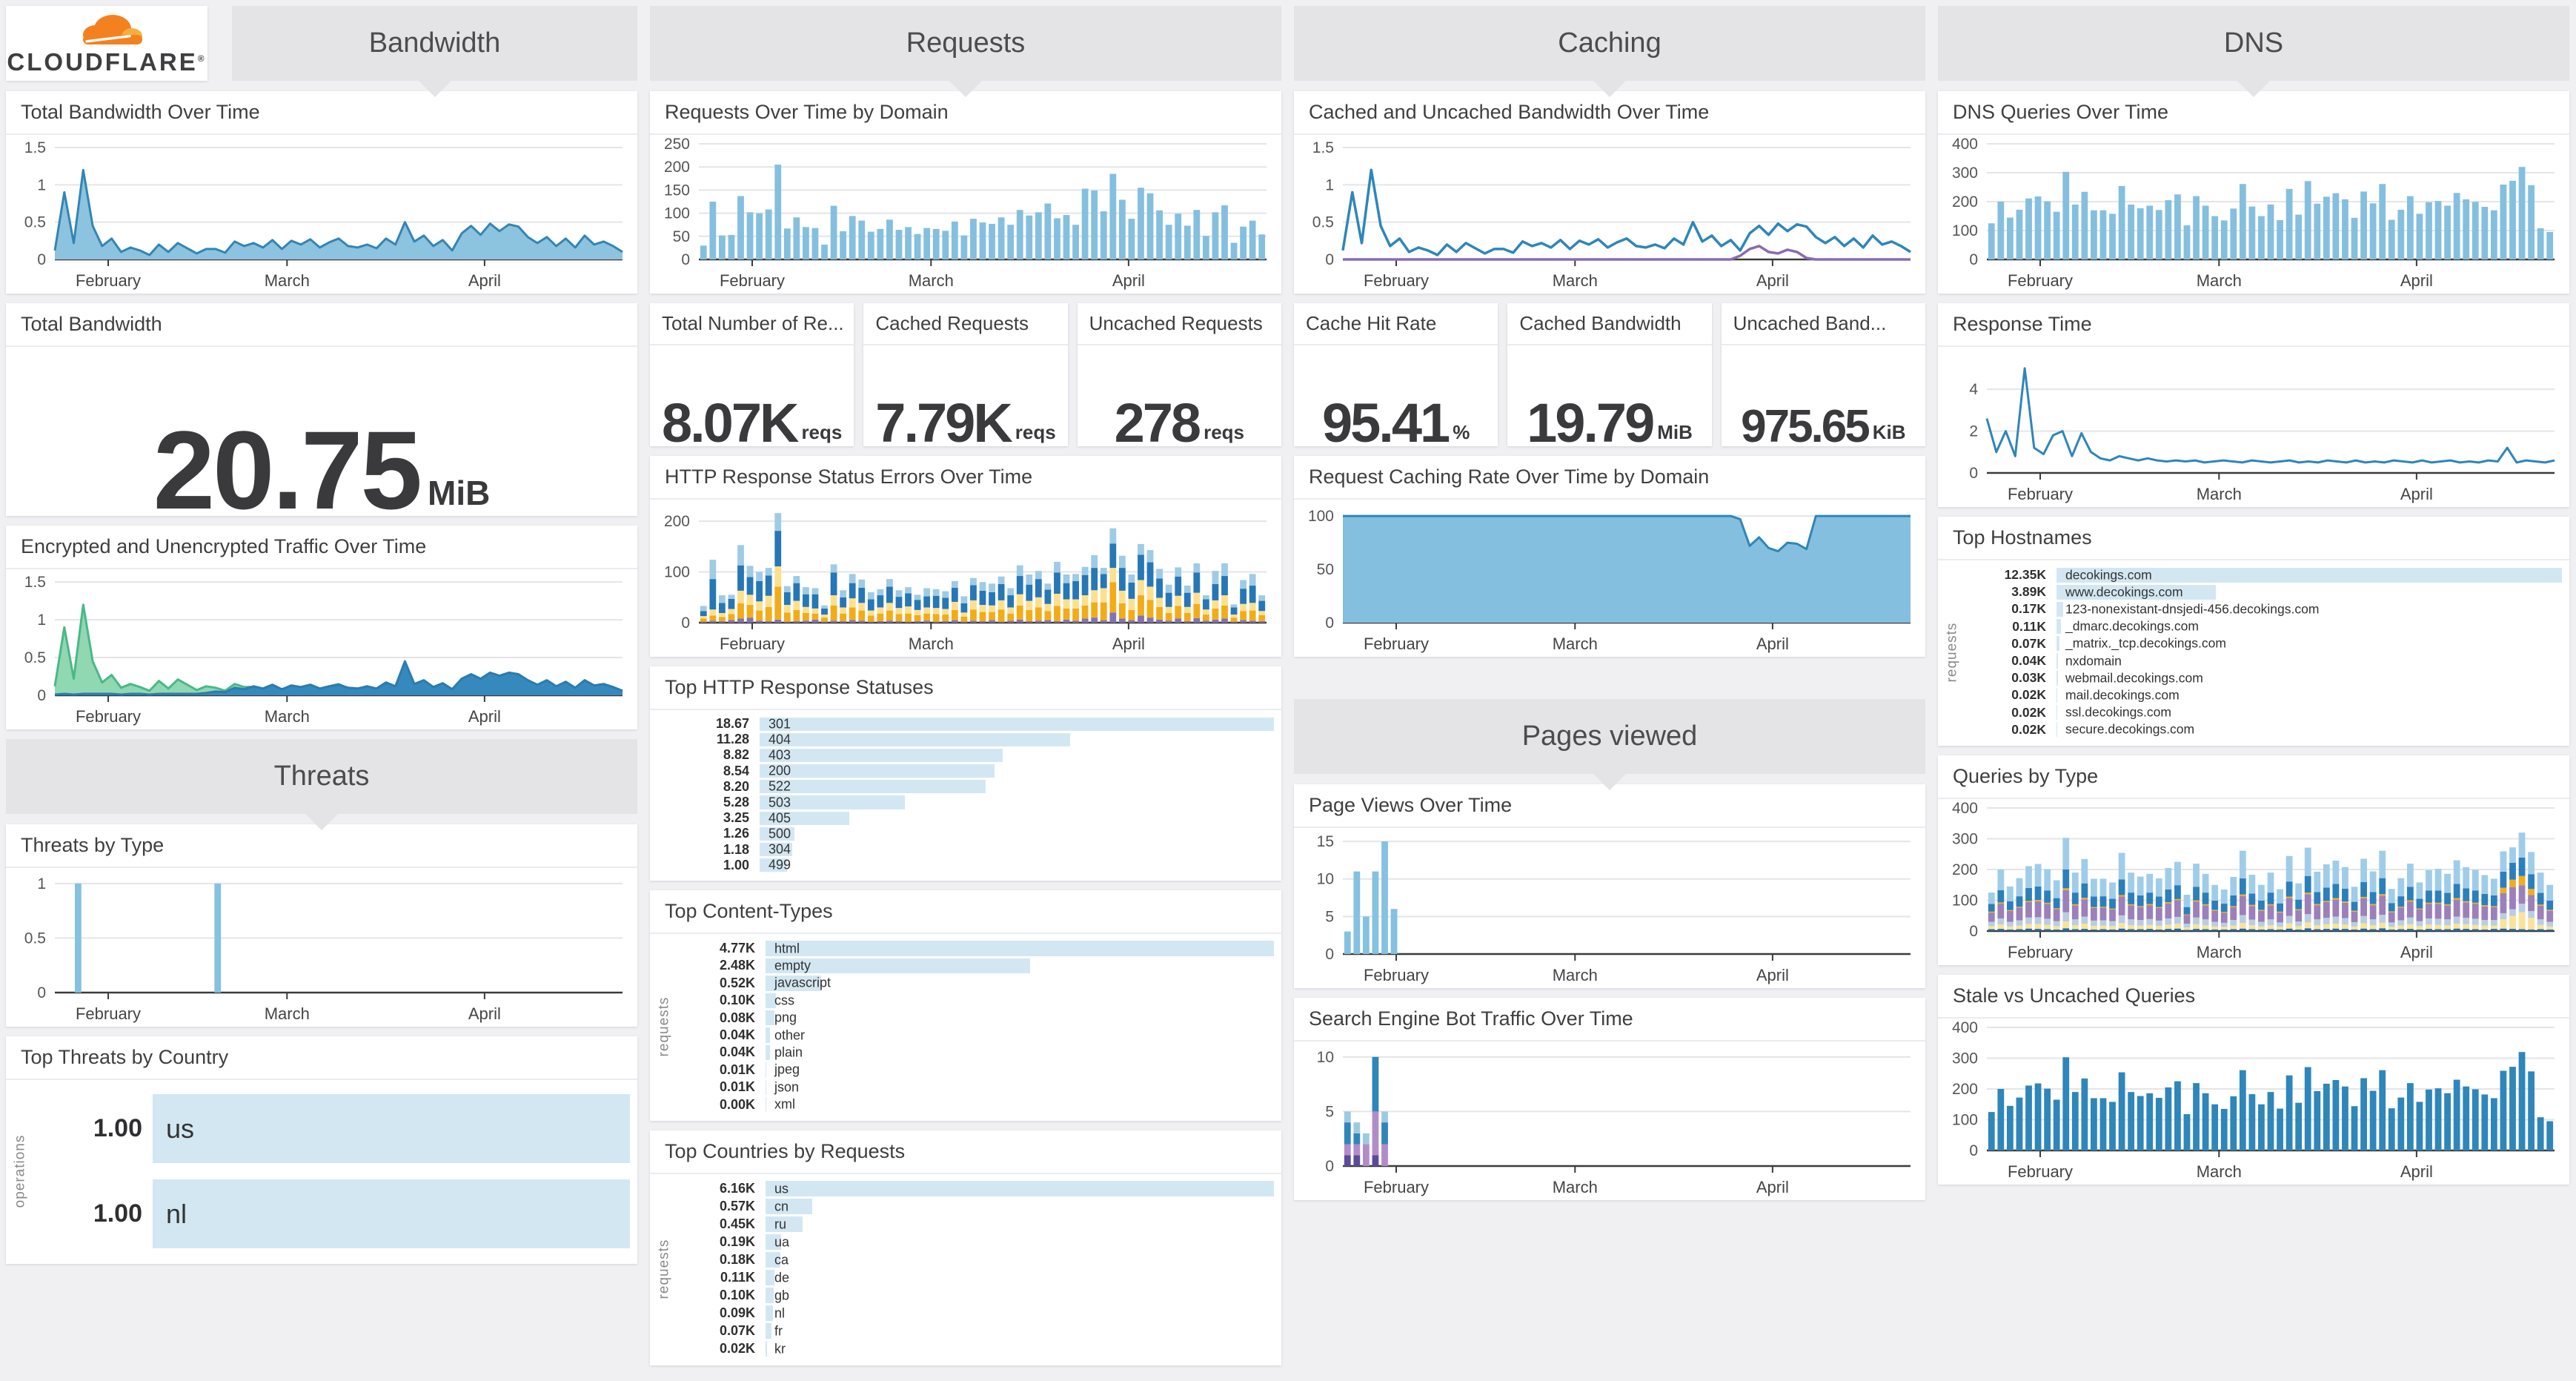 This screenshot has width=2576, height=1381. I want to click on axis-label-operations: operations, so click(20, 1171).